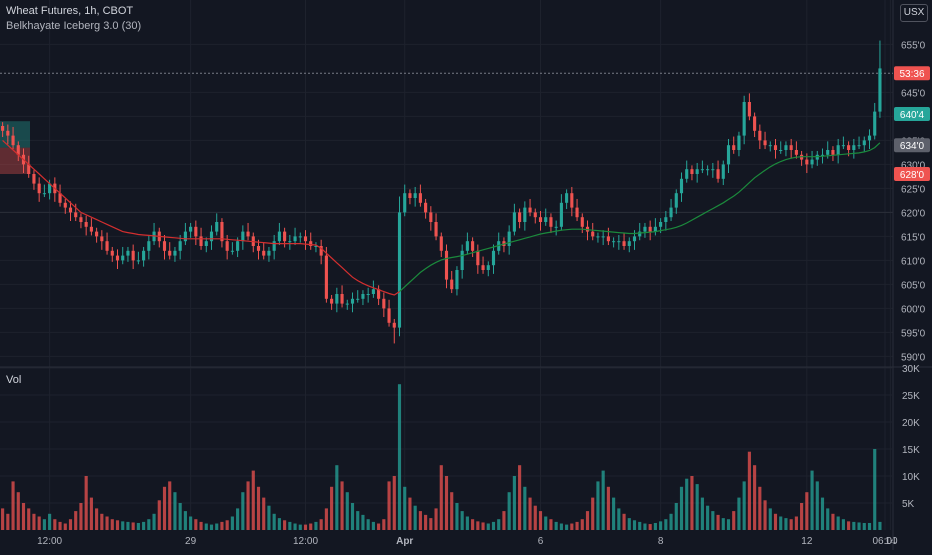  What do you see at coordinates (913, 45) in the screenshot?
I see `price-tick-label: 655'0` at bounding box center [913, 45].